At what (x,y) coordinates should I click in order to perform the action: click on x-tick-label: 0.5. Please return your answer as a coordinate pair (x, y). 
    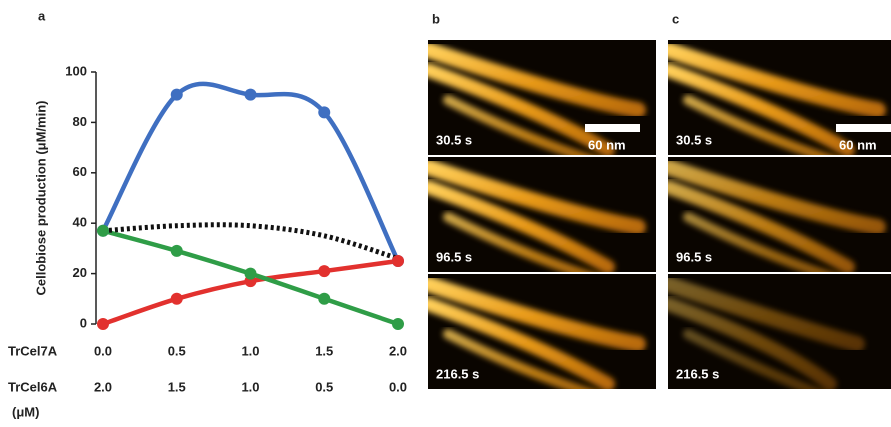
    Looking at the image, I should click on (177, 350).